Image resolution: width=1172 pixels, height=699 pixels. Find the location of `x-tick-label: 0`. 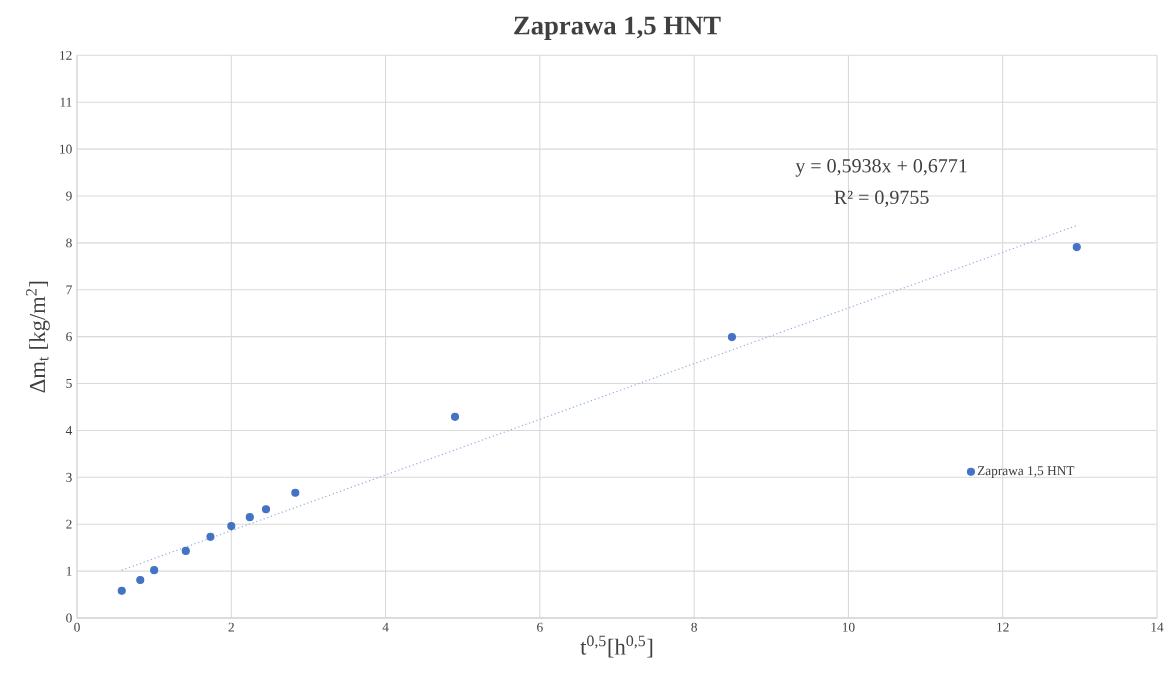

x-tick-label: 0 is located at coordinates (77, 627).